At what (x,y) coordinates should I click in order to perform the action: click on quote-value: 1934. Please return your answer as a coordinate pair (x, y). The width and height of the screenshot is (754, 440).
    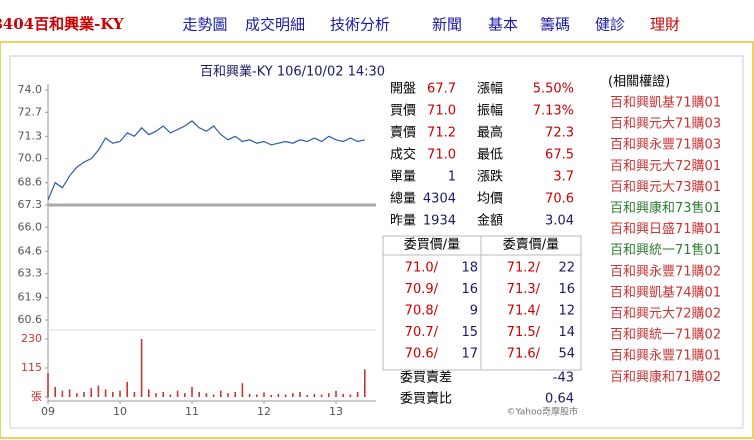
    Looking at the image, I should click on (439, 221).